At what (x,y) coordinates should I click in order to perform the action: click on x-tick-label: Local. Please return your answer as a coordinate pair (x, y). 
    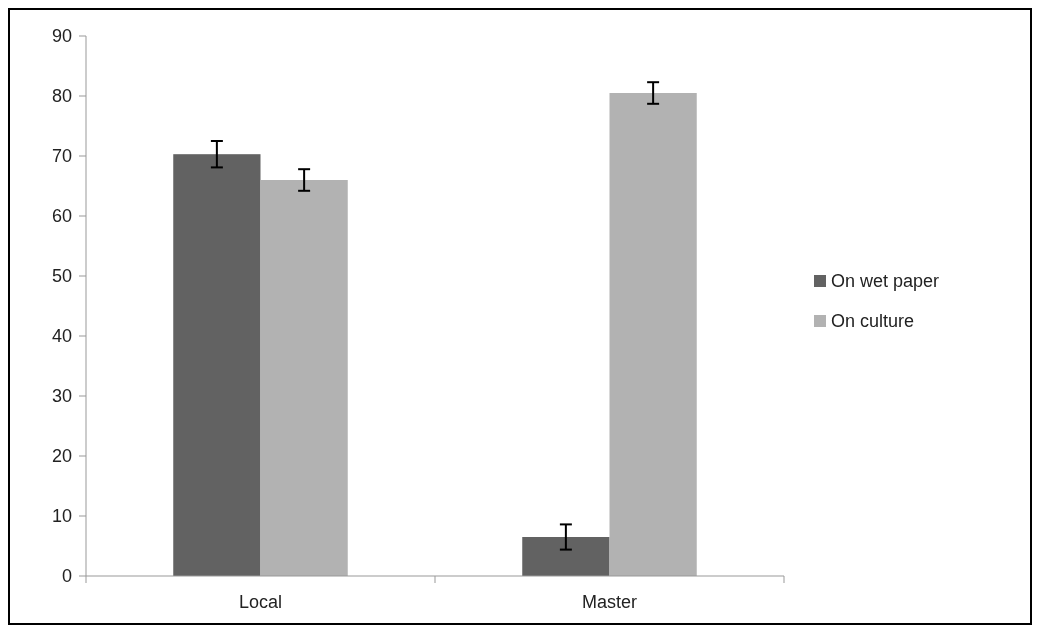
    Looking at the image, I should click on (260, 602).